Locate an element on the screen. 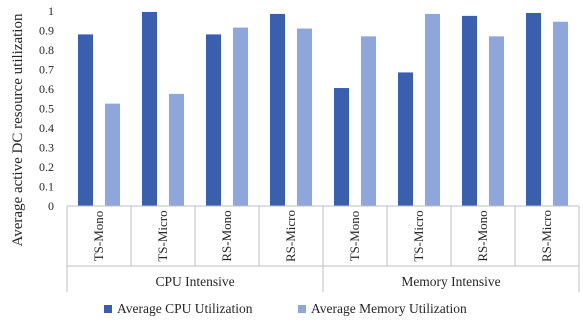 This screenshot has height=322, width=583. y-tick-label: 0.5 is located at coordinates (46, 109).